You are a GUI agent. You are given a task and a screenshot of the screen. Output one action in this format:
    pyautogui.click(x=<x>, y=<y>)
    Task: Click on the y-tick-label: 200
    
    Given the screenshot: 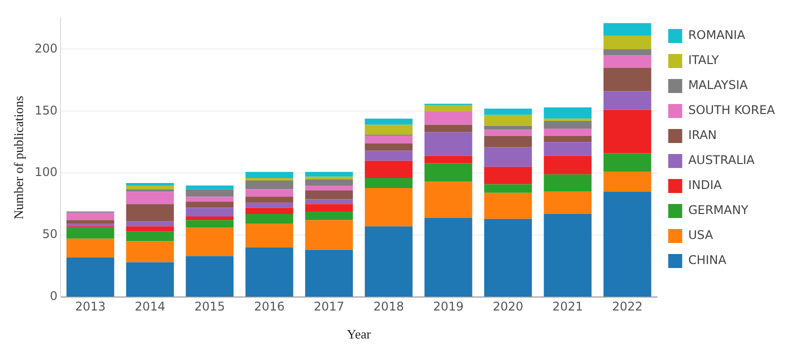 What is the action you would take?
    pyautogui.click(x=46, y=48)
    